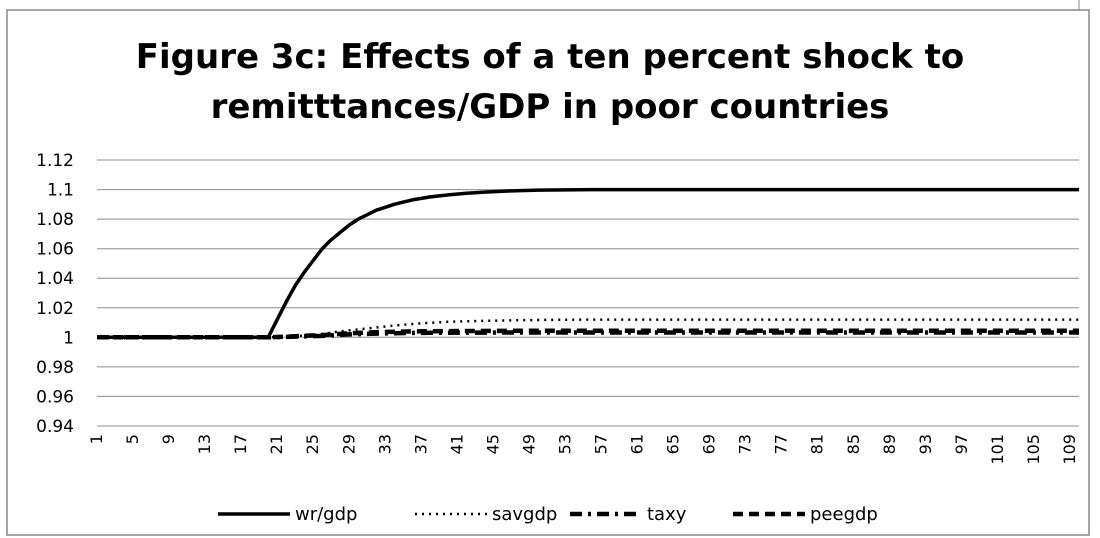 Image resolution: width=1100 pixels, height=538 pixels. What do you see at coordinates (68, 338) in the screenshot?
I see `y-tick-label: 1` at bounding box center [68, 338].